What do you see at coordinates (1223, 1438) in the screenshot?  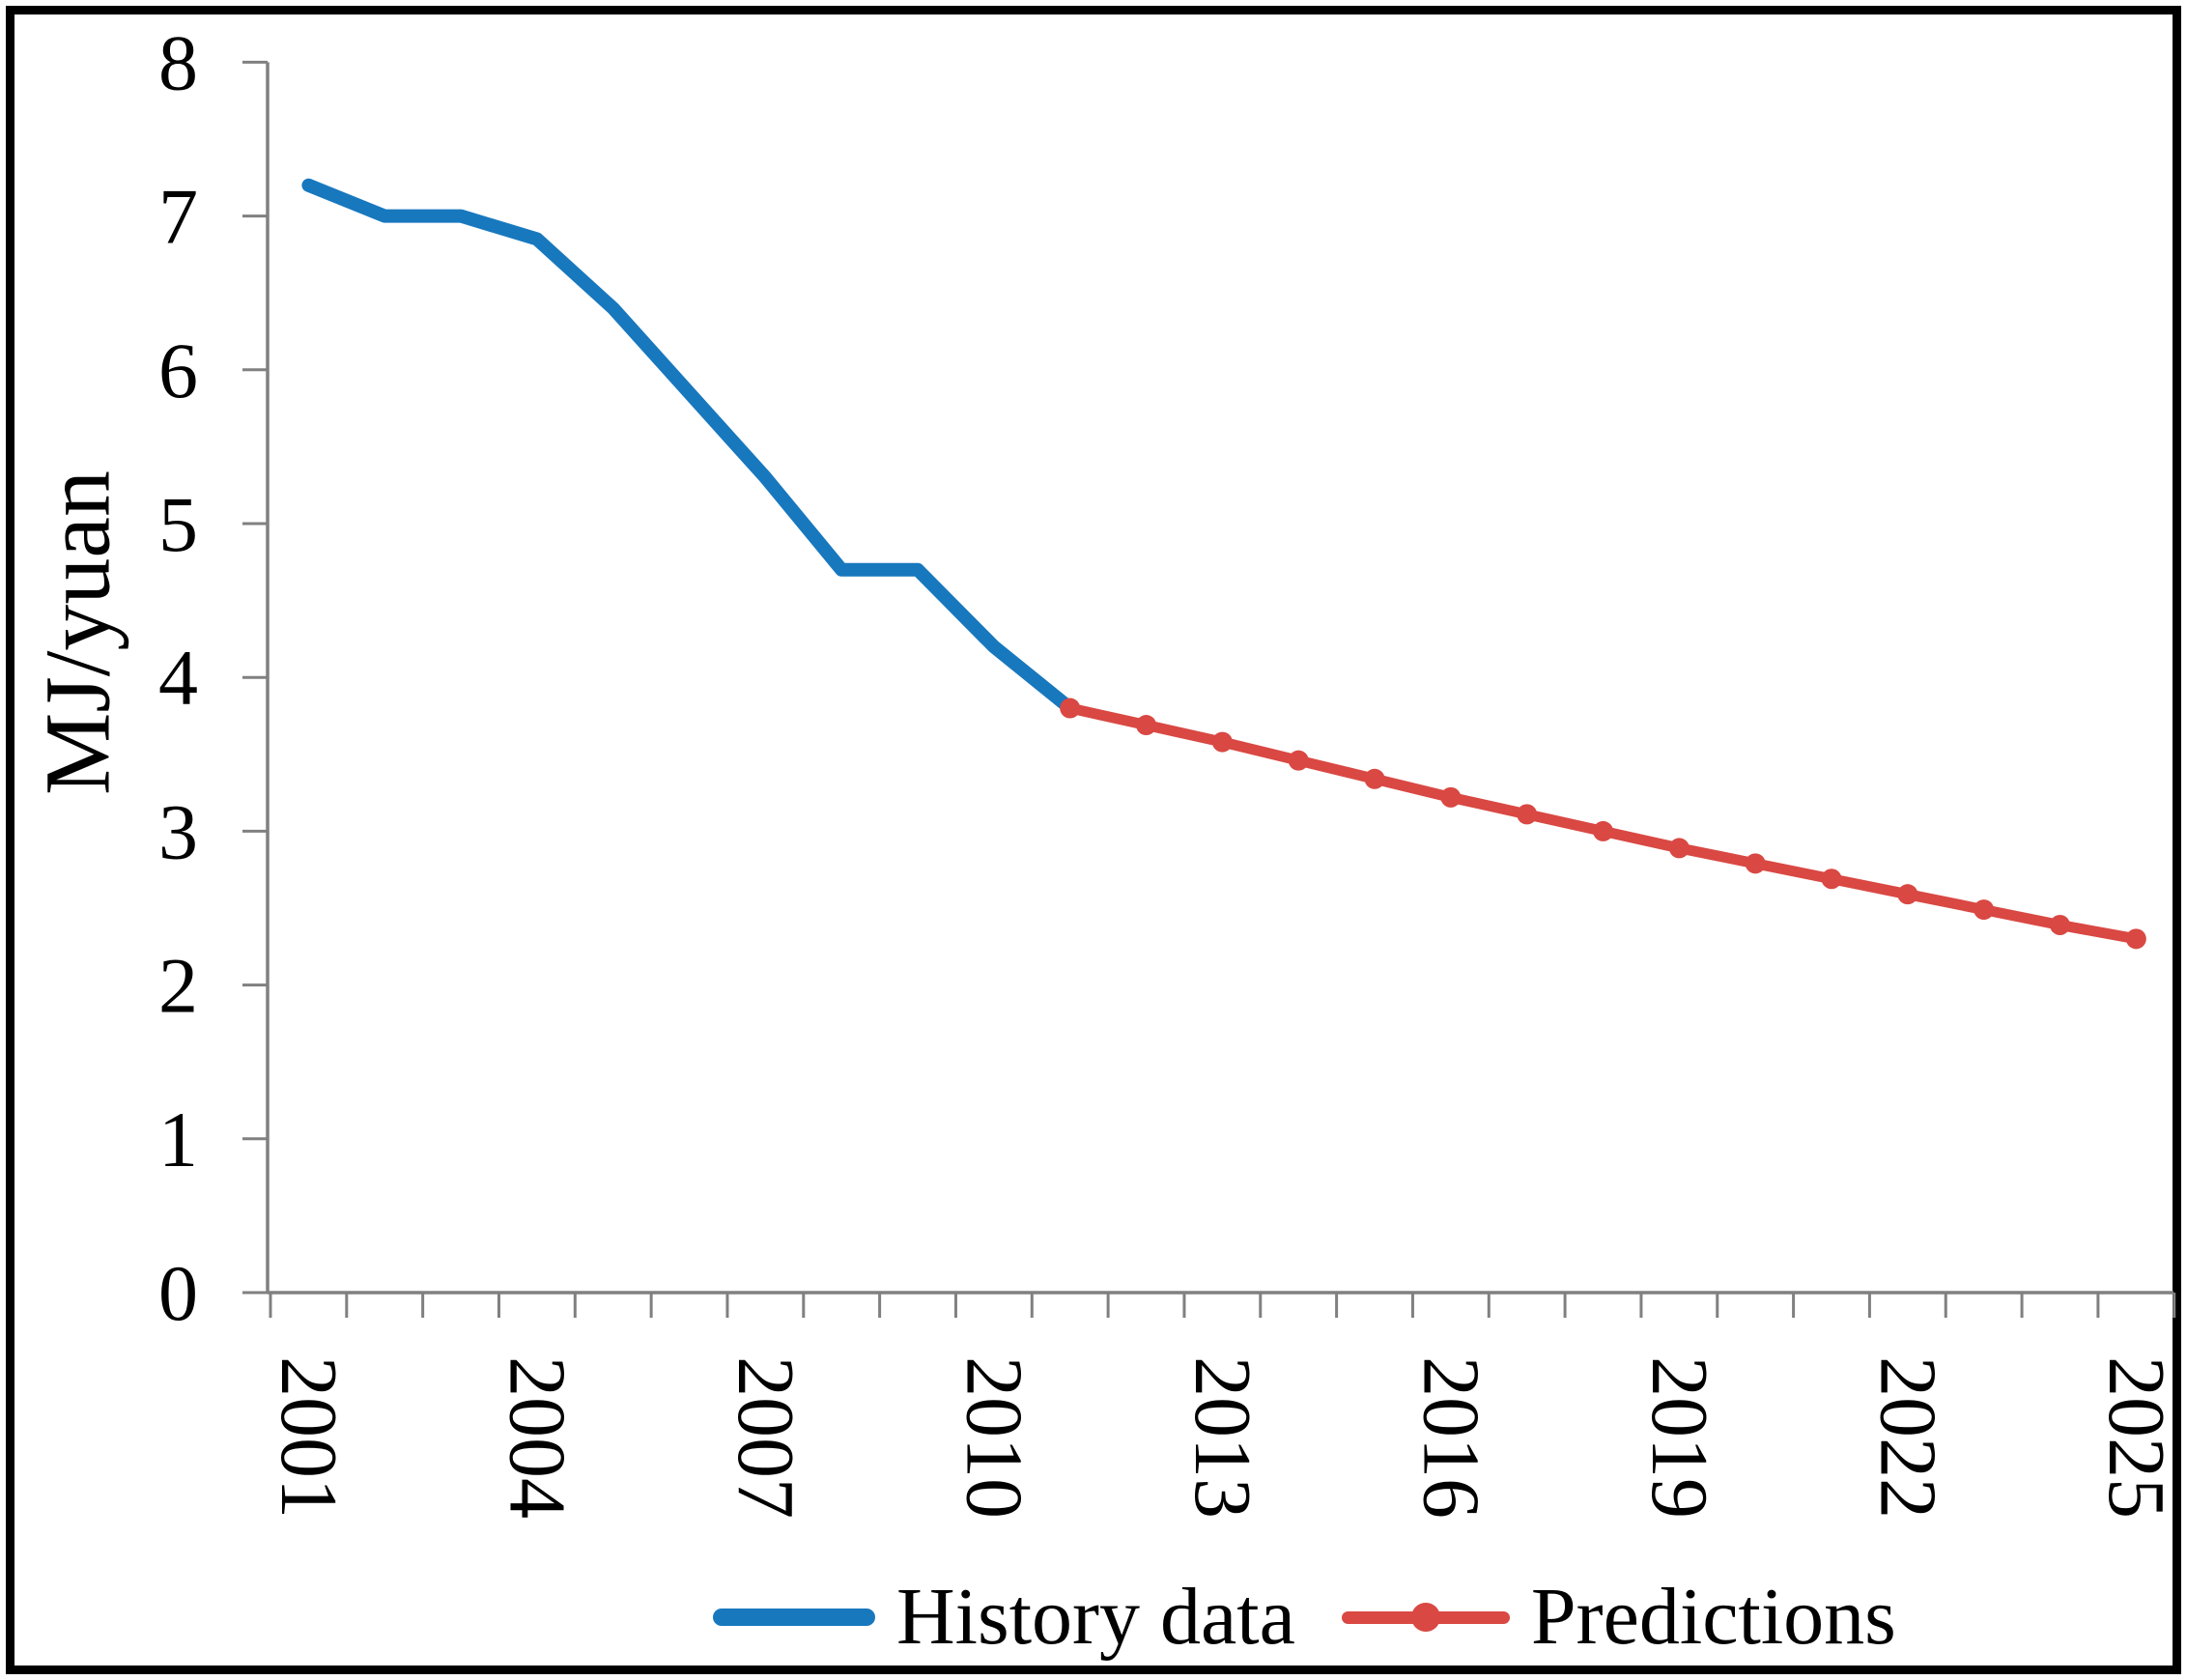 I see `x-tick-label: 2013` at bounding box center [1223, 1438].